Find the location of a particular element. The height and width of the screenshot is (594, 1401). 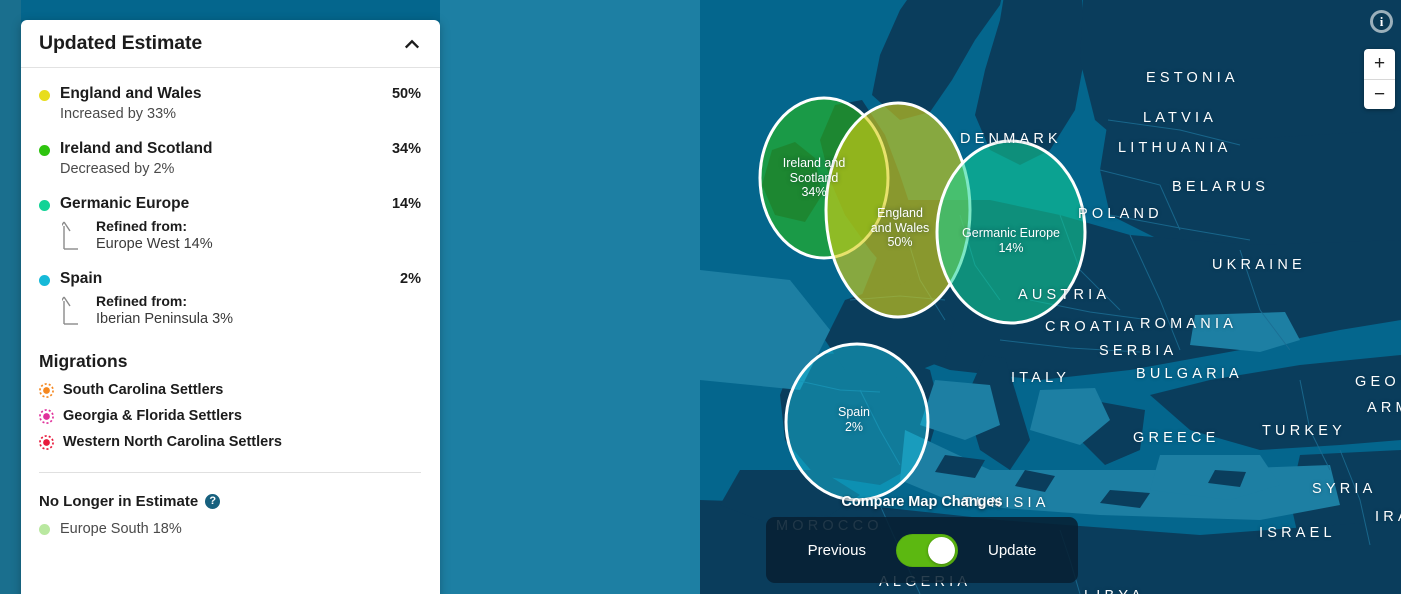

migration-name: Western North Carolina Settlers is located at coordinates (172, 442).